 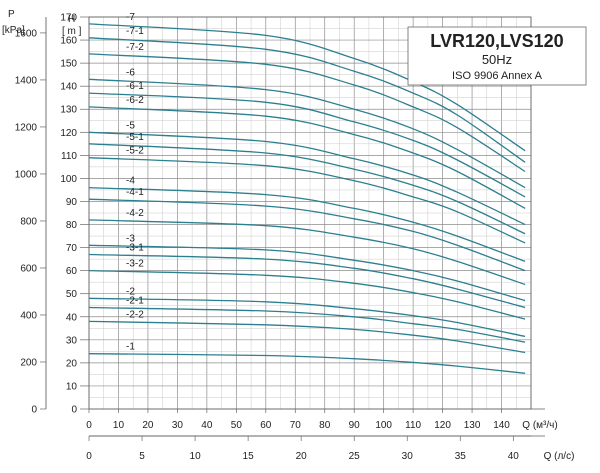 What do you see at coordinates (68, 179) in the screenshot?
I see `head-tick-label: 100` at bounding box center [68, 179].